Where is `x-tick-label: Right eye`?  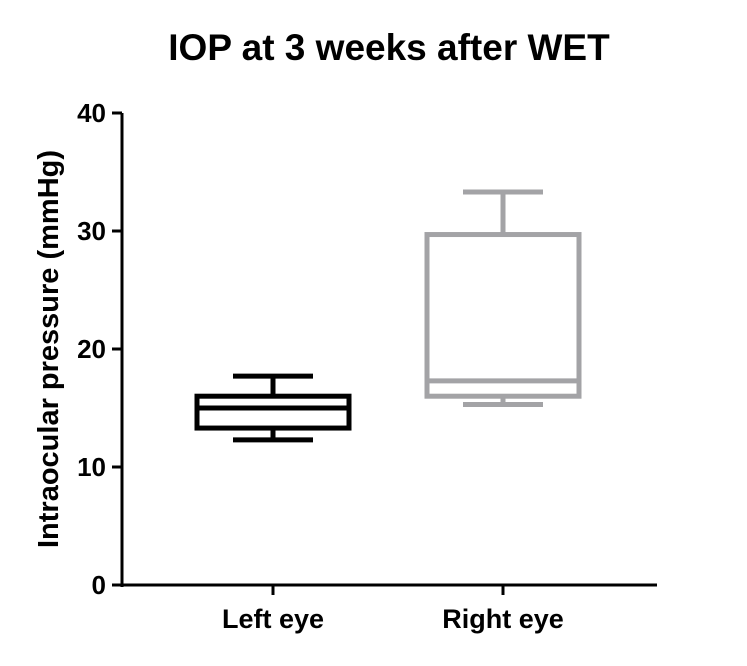 x-tick-label: Right eye is located at coordinates (503, 619).